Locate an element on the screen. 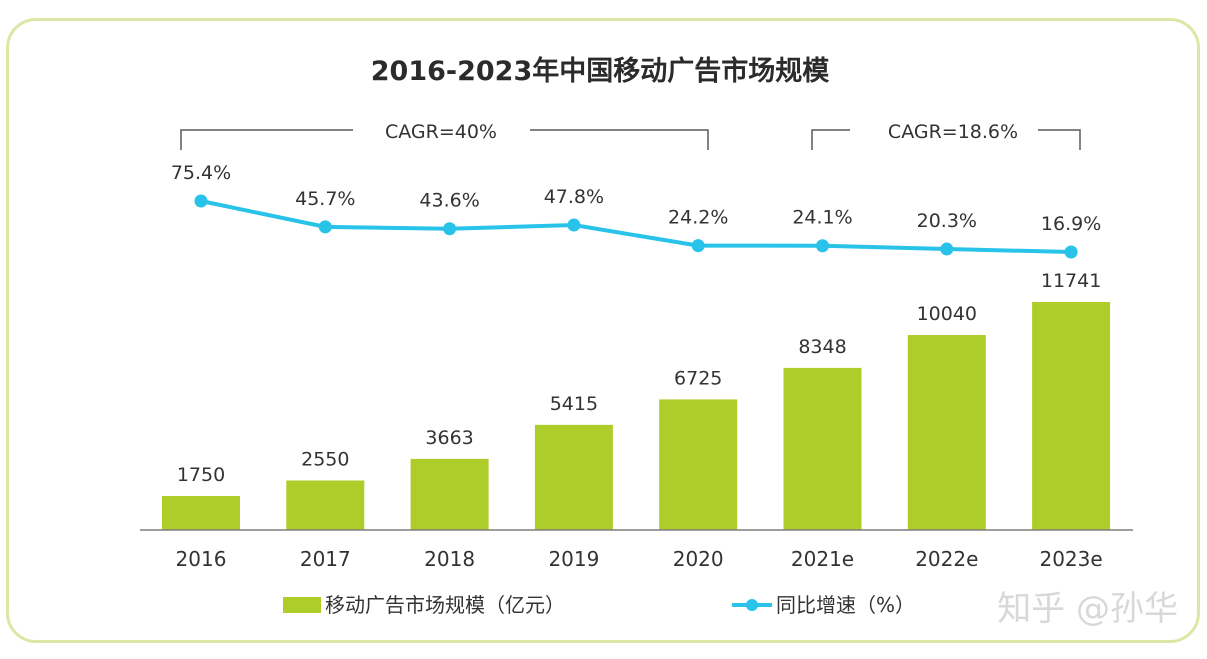 This screenshot has width=1207, height=659. x-tick-label: 2016 is located at coordinates (201, 559).